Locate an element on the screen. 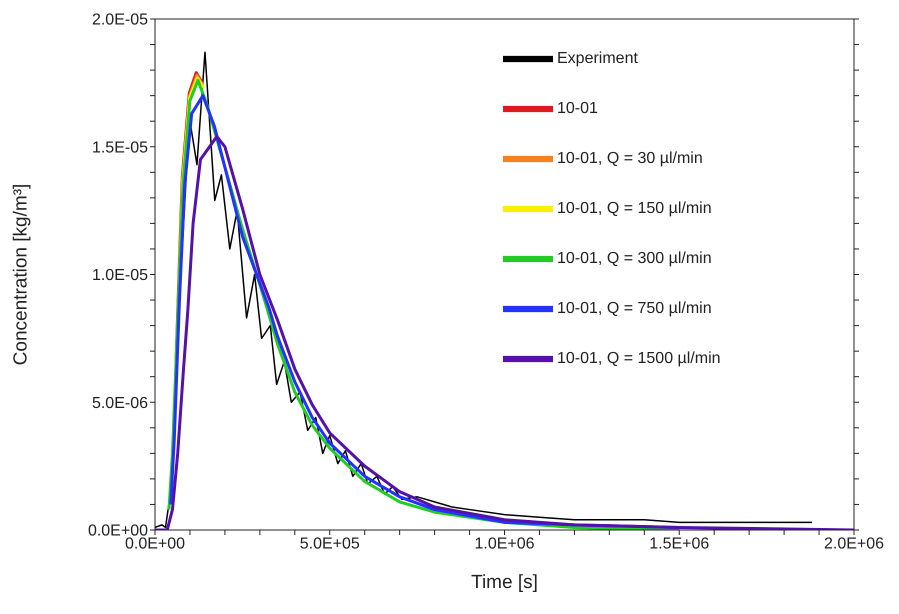 Image resolution: width=899 pixels, height=614 pixels. y-tick-label: 2.0E-05 is located at coordinates (120, 20).